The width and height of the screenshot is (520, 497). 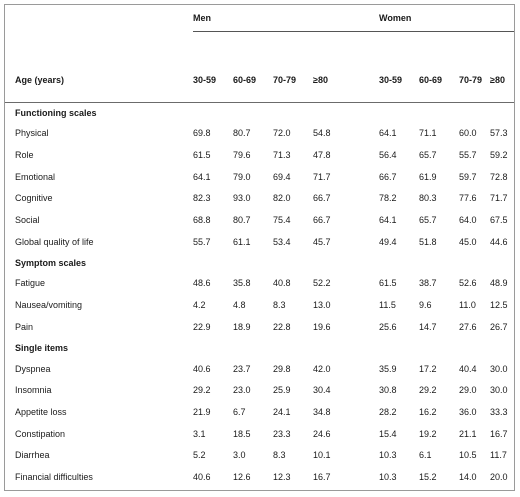 I want to click on table-row: Role 61.5 79.6 71.3 47.8 56.4 65.7 55.7 59.2, so click(x=259, y=155).